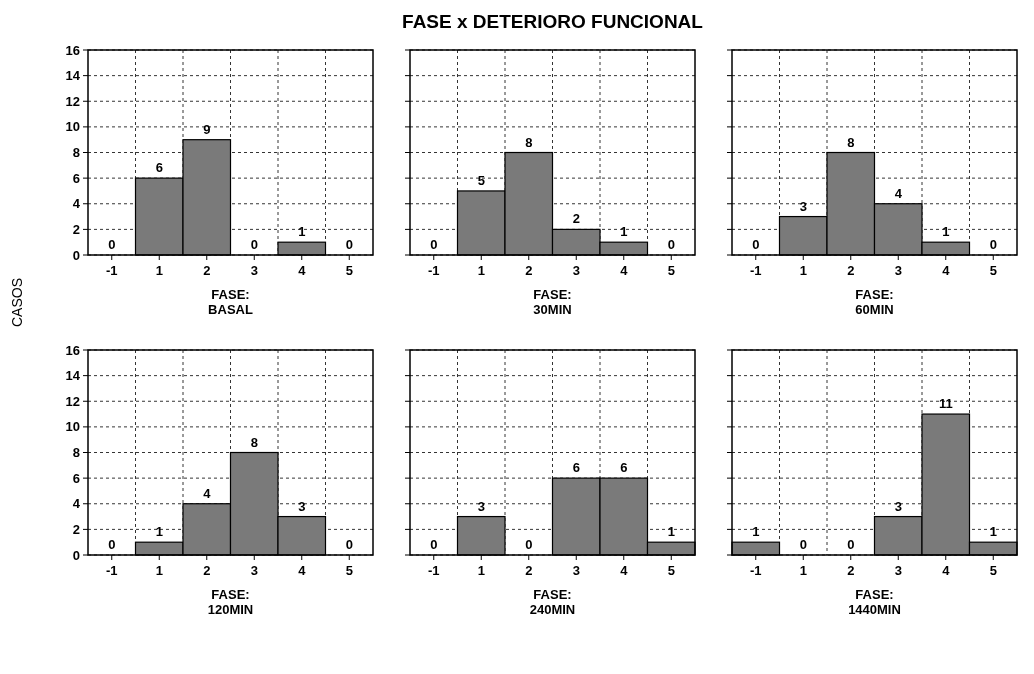 The height and width of the screenshot is (674, 1034). What do you see at coordinates (481, 180) in the screenshot?
I see `data-label: 5` at bounding box center [481, 180].